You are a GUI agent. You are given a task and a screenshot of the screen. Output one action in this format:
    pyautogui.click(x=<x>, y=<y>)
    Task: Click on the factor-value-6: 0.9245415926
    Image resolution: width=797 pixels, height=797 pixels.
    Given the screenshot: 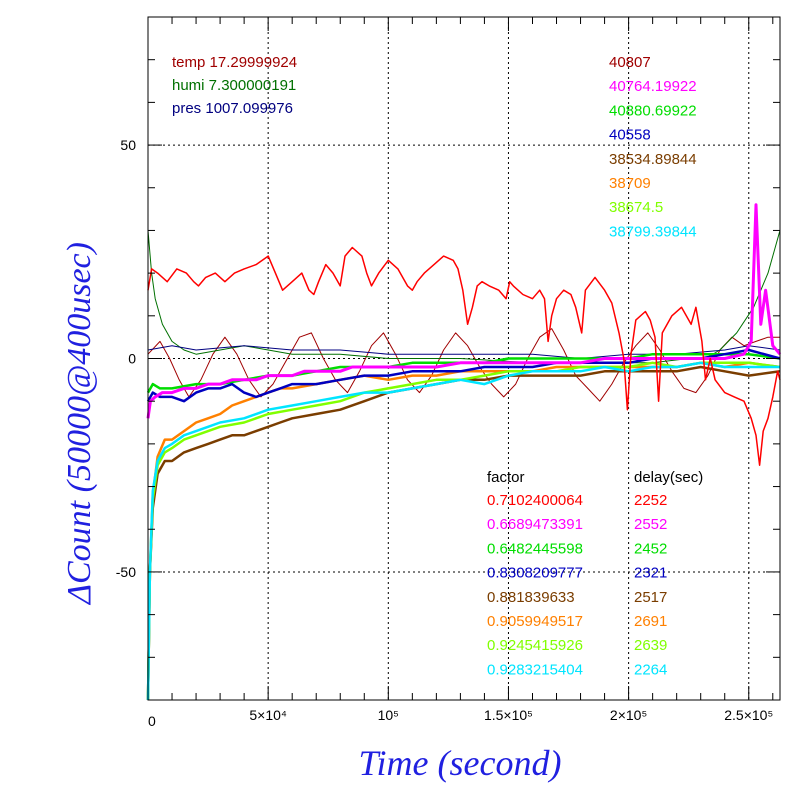 What is the action you would take?
    pyautogui.click(x=535, y=645)
    